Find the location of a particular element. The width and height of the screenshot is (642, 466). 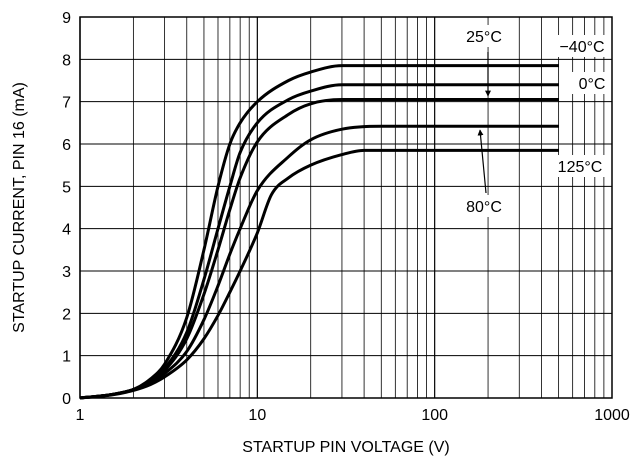

series-label-25: 25°C is located at coordinates (484, 37).